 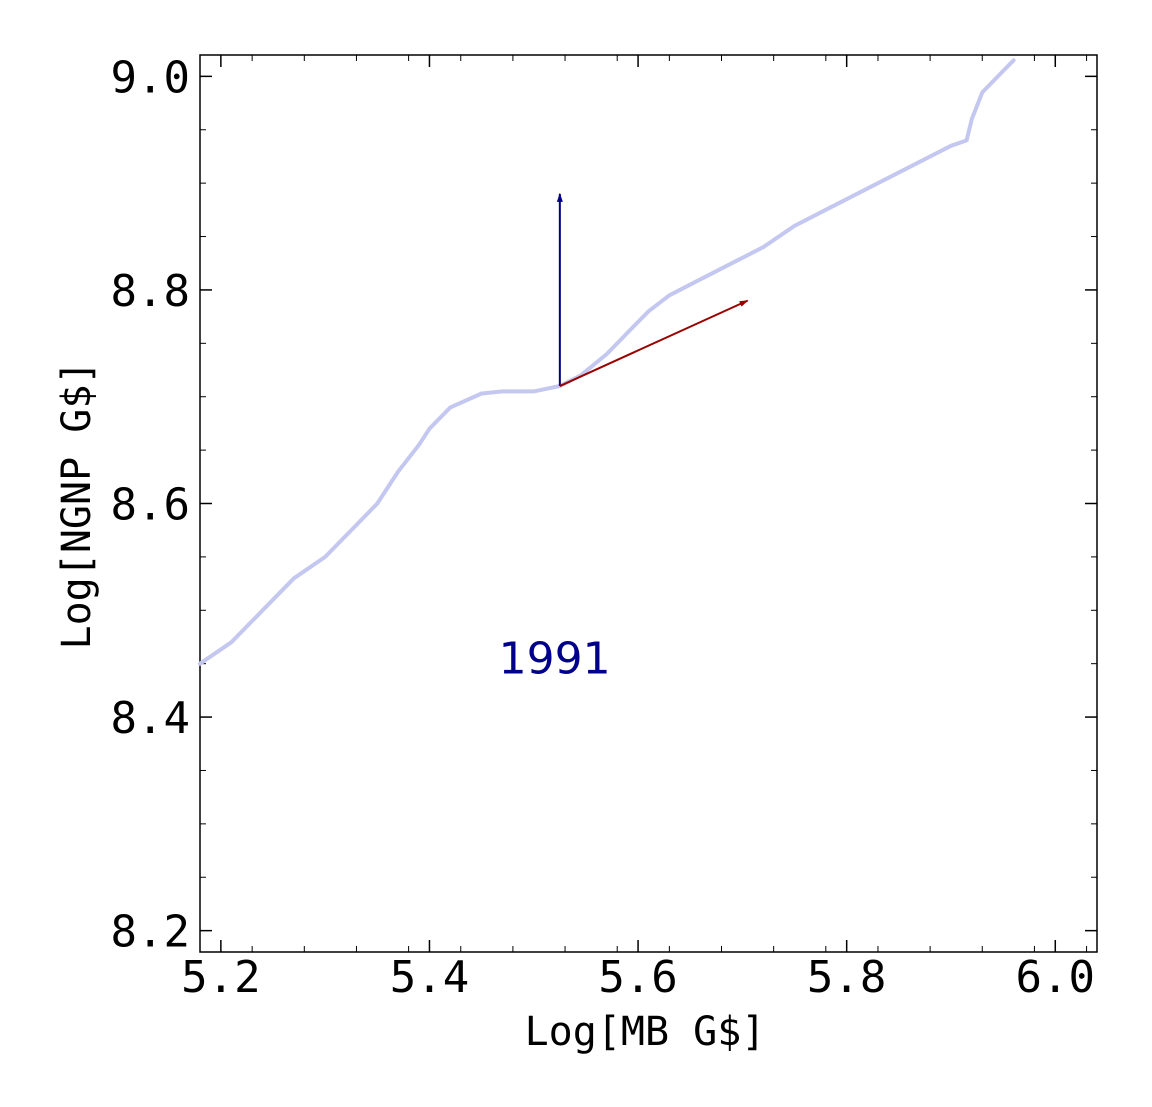 I want to click on annotation-label: 1991, so click(x=555, y=658).